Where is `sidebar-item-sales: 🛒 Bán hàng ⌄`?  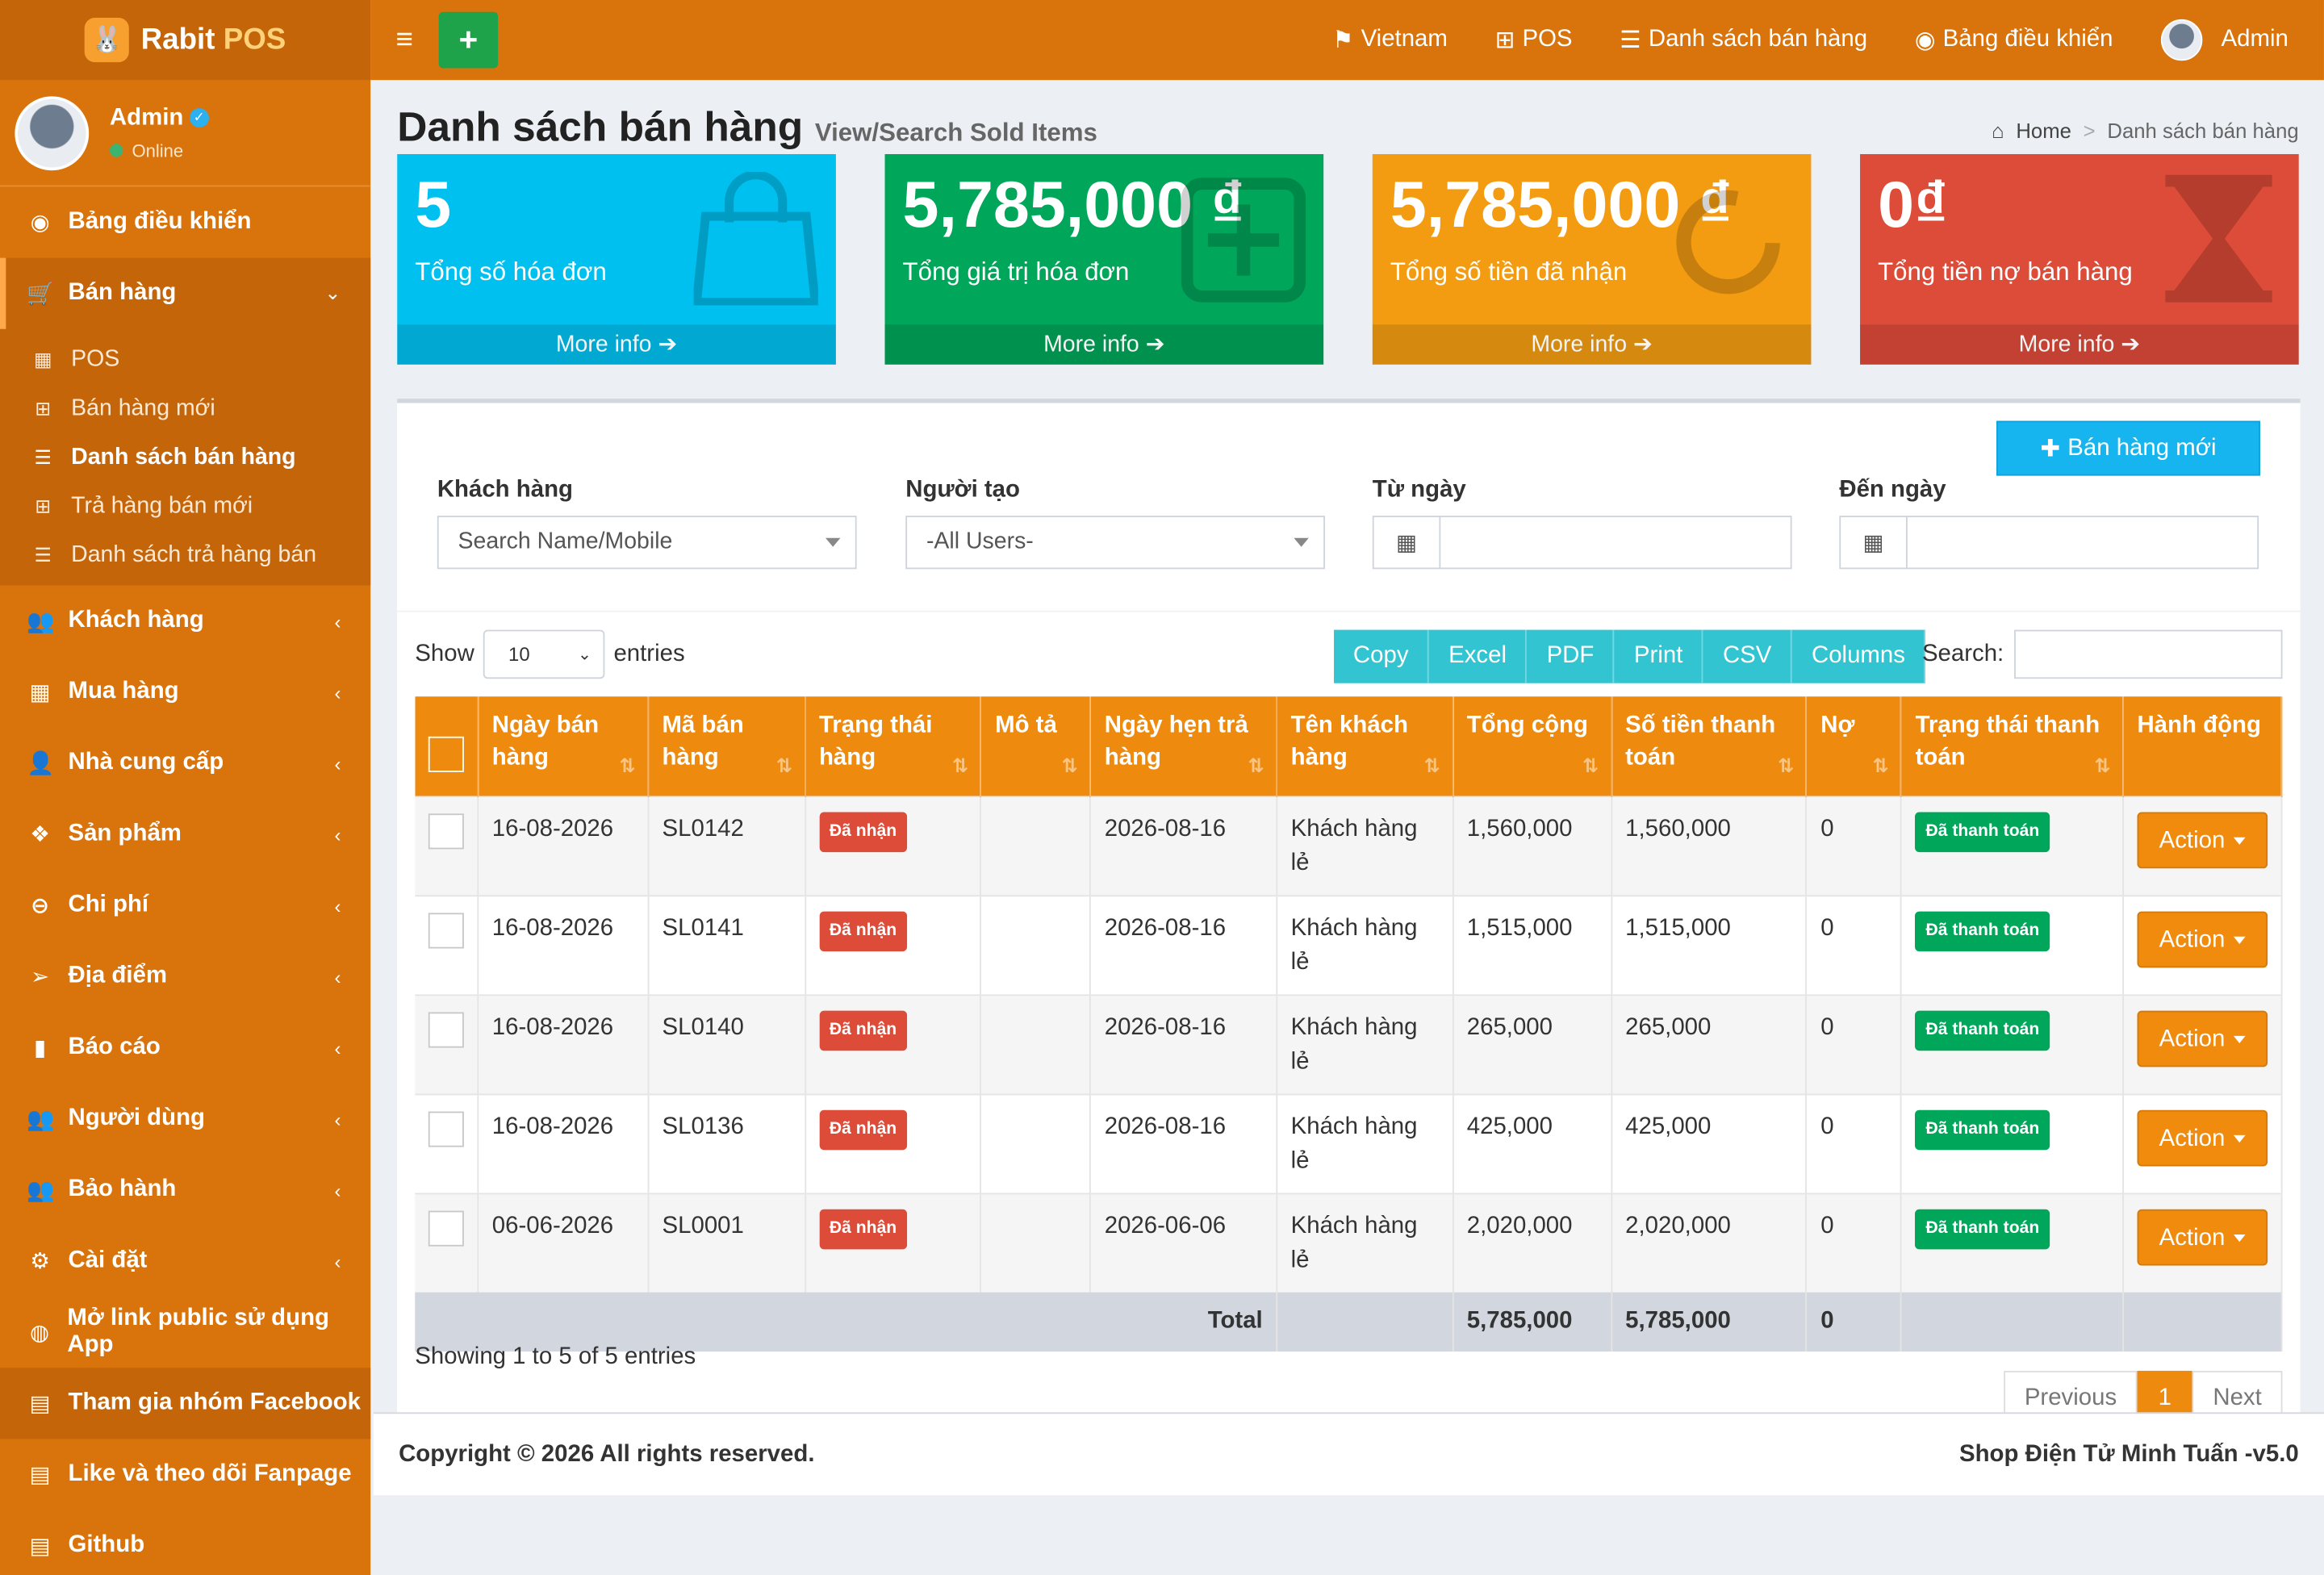
sidebar-item-sales: 🛒 Bán hàng ⌄ is located at coordinates (185, 293).